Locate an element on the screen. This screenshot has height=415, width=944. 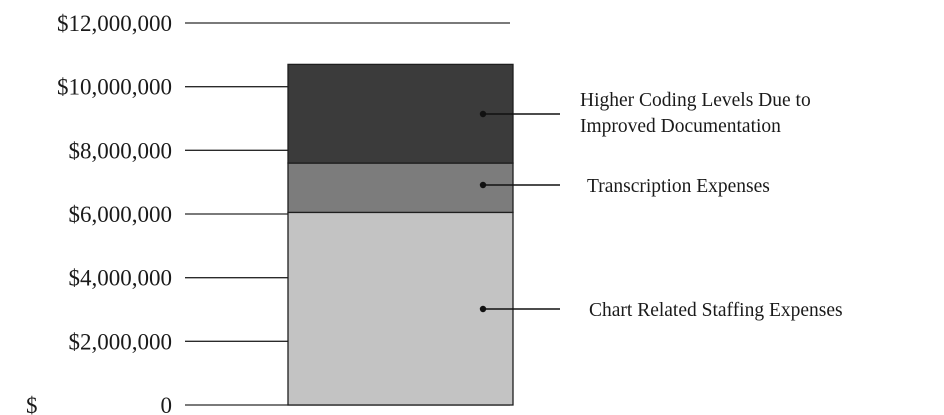
annotation-label: Transcription Expenses is located at coordinates (678, 186).